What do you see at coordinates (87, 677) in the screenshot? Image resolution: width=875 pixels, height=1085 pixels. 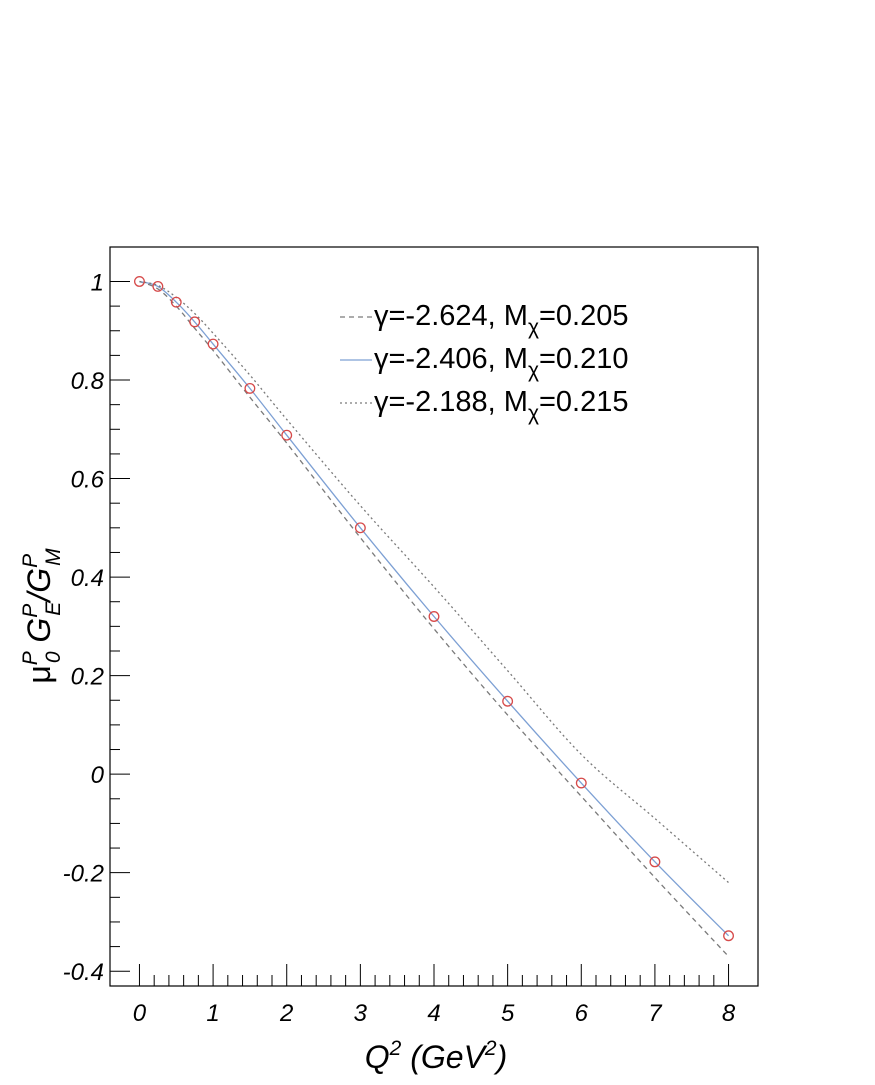 I see `y-tick-label: 0.2` at bounding box center [87, 677].